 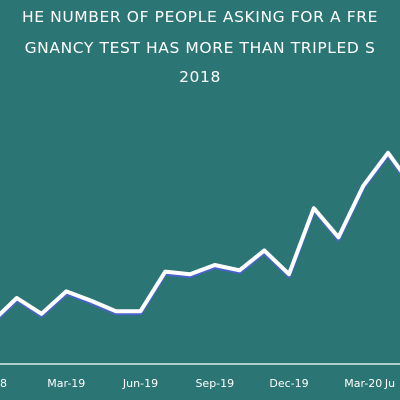 What do you see at coordinates (214, 383) in the screenshot?
I see `x-tick-label: Sep-19` at bounding box center [214, 383].